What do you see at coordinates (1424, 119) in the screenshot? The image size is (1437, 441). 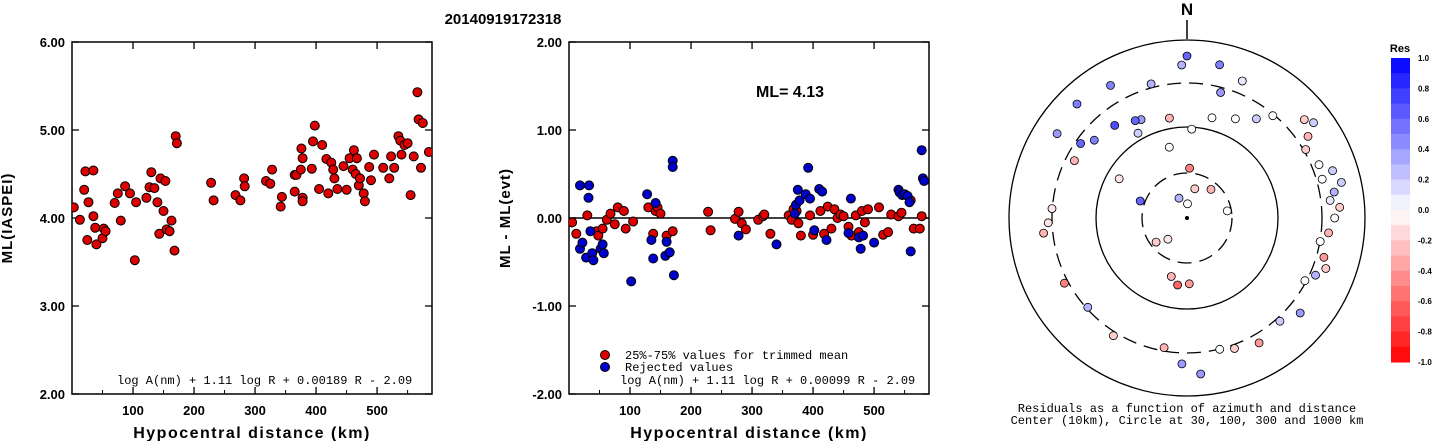 I see `colorbar-tick-label: 0.6` at bounding box center [1424, 119].